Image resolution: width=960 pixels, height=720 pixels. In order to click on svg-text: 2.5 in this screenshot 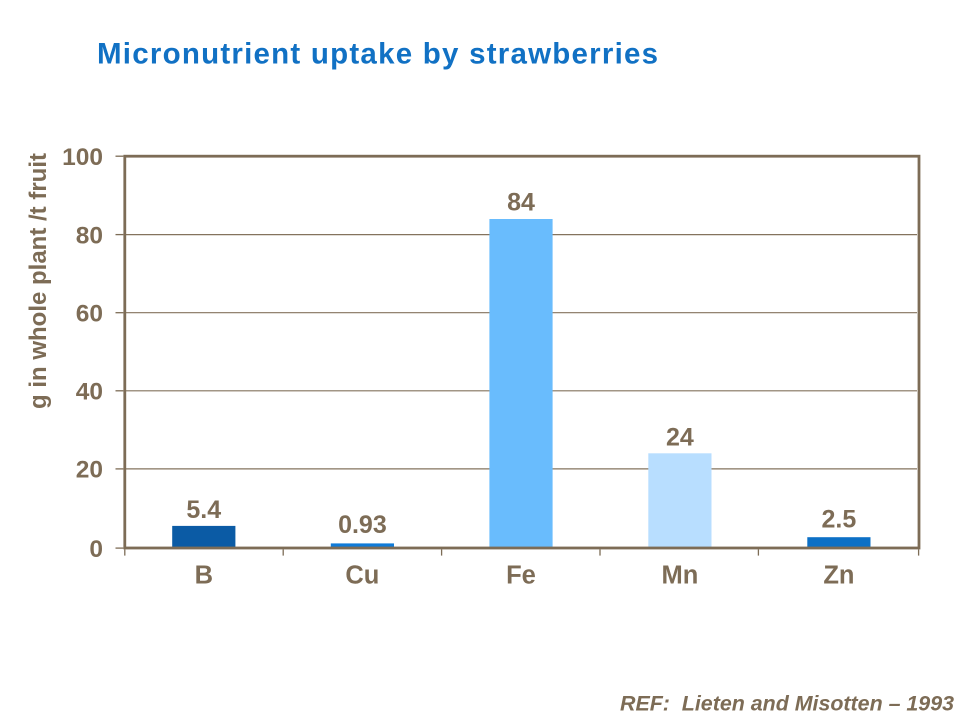, I will do `click(839, 520)`.